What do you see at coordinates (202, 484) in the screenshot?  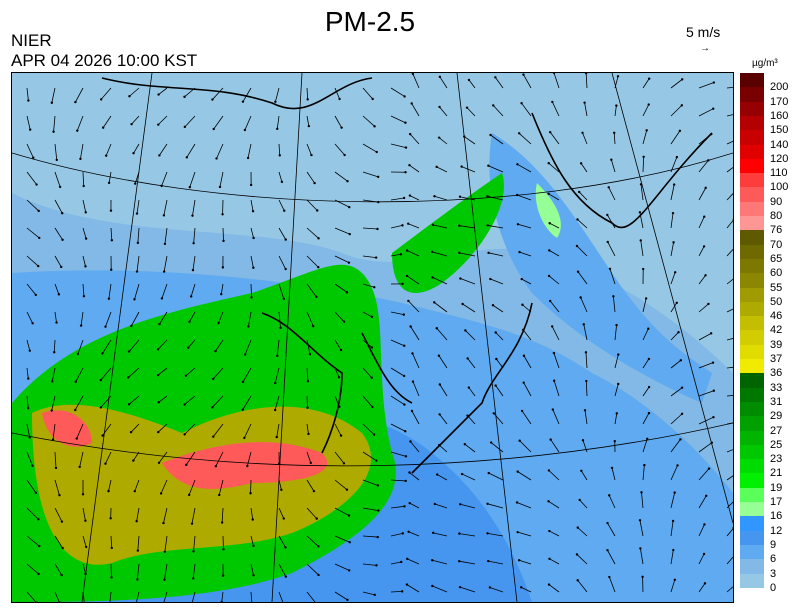 I see `high-concentration-zones` at bounding box center [202, 484].